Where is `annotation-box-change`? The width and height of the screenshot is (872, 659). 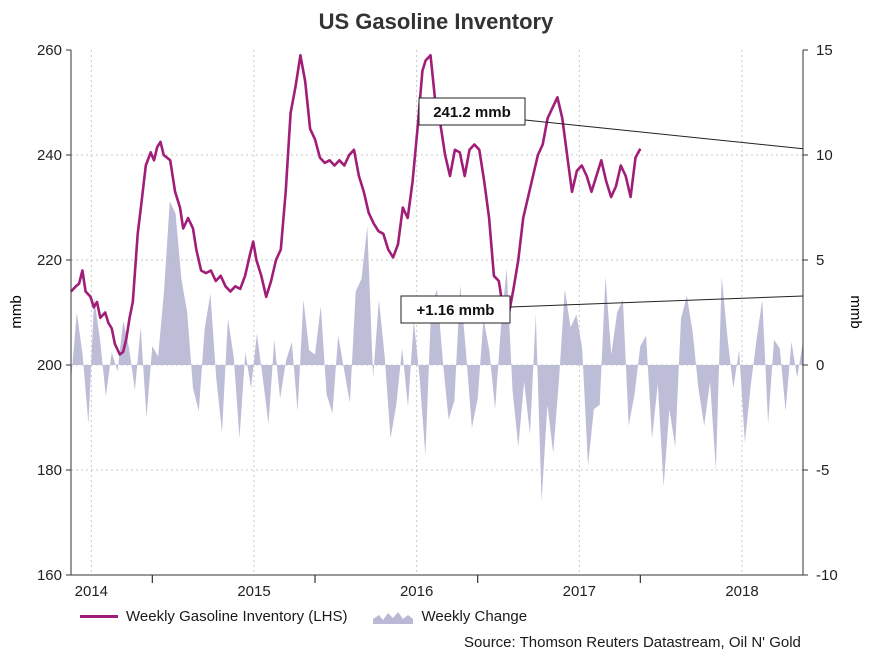
annotation-box-change is located at coordinates (455, 309).